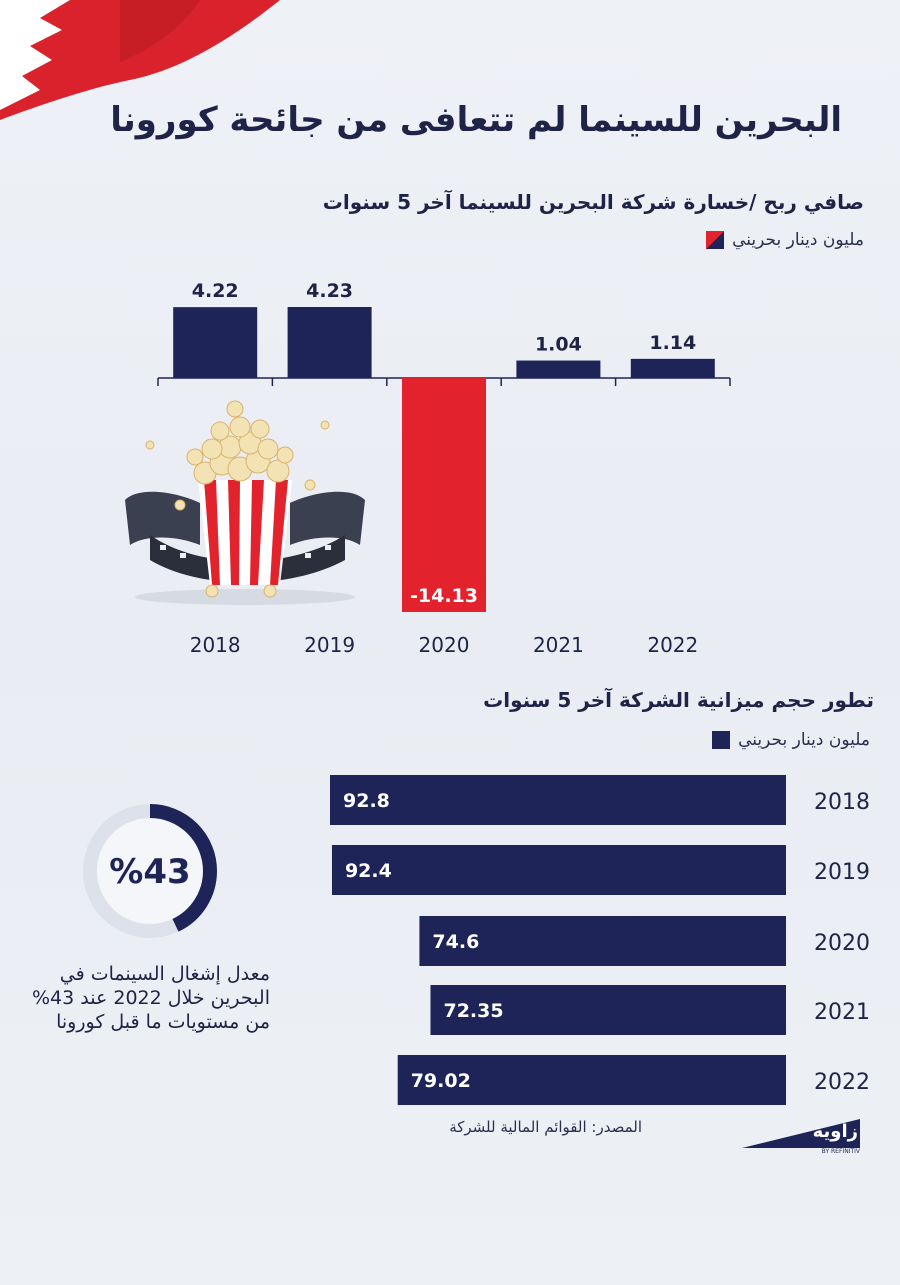 This screenshot has width=900, height=1285. Describe the element at coordinates (842, 943) in the screenshot. I see `chart2-category-label: 2020` at that location.